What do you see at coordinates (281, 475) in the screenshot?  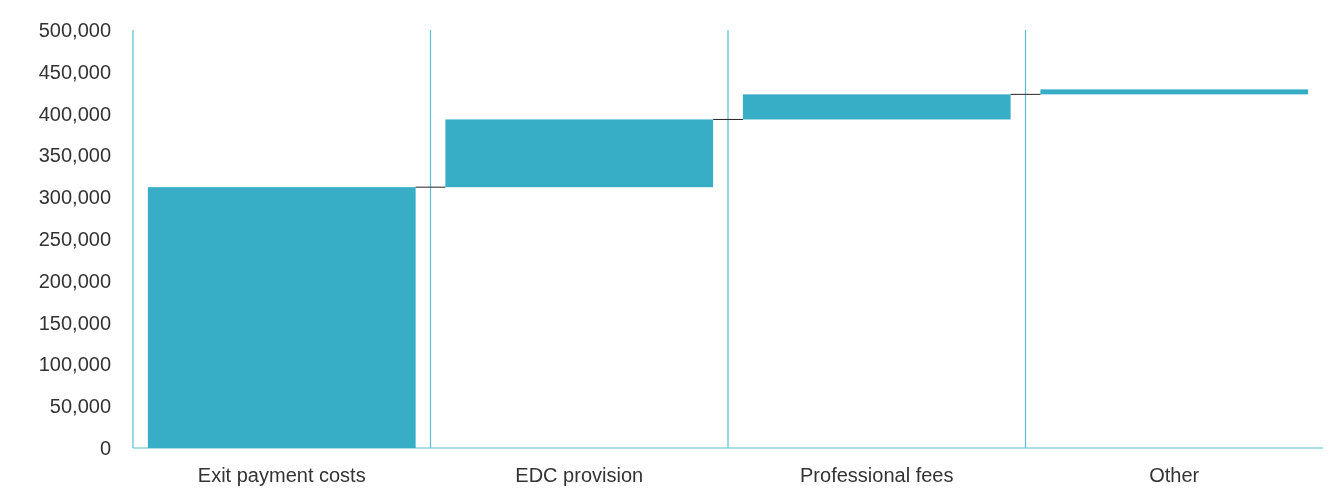 I see `x-tick-label: Exit payment costs` at bounding box center [281, 475].